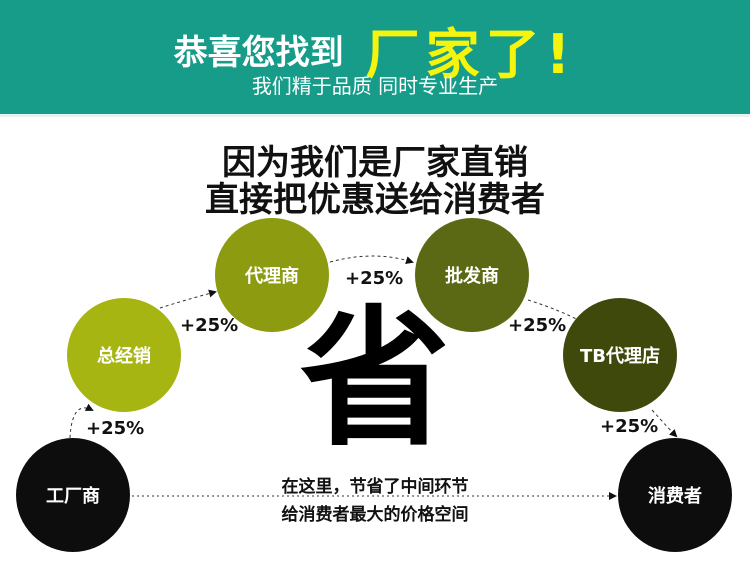  What do you see at coordinates (675, 495) in the screenshot?
I see `node-consumer: 消费者` at bounding box center [675, 495].